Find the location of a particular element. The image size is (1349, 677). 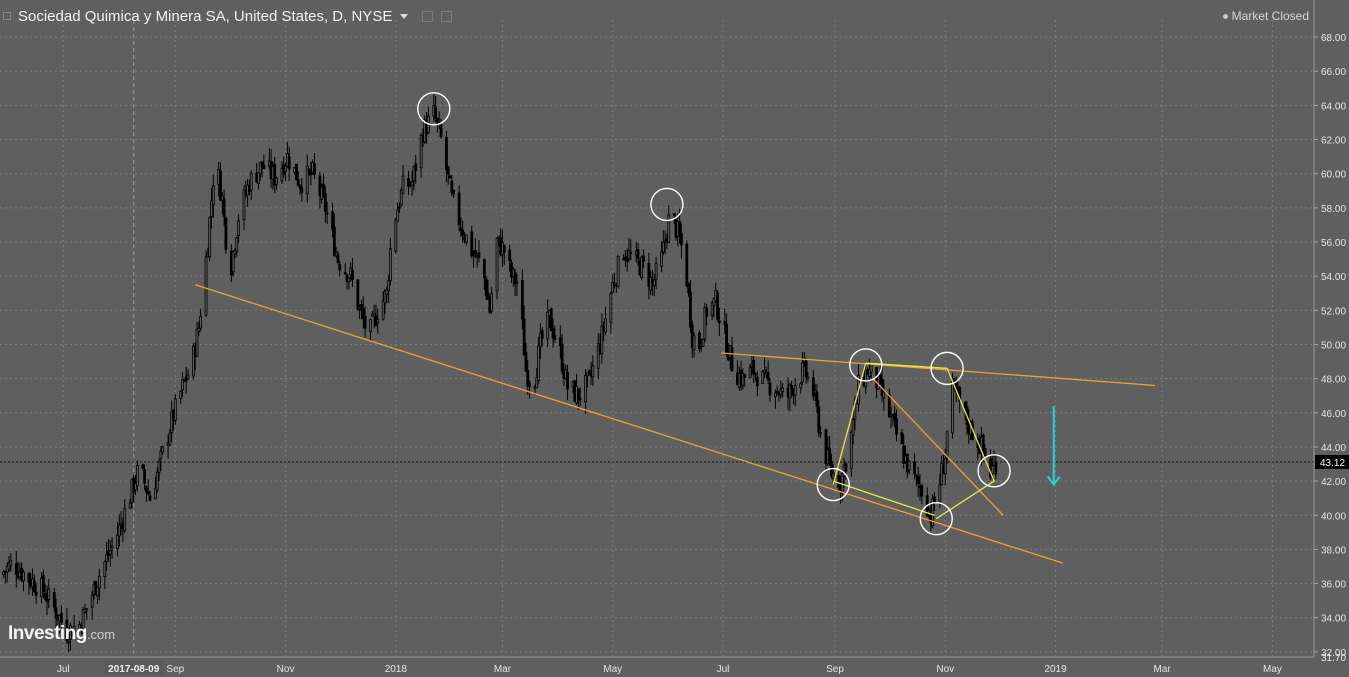

settings-icon is located at coordinates (428, 16).